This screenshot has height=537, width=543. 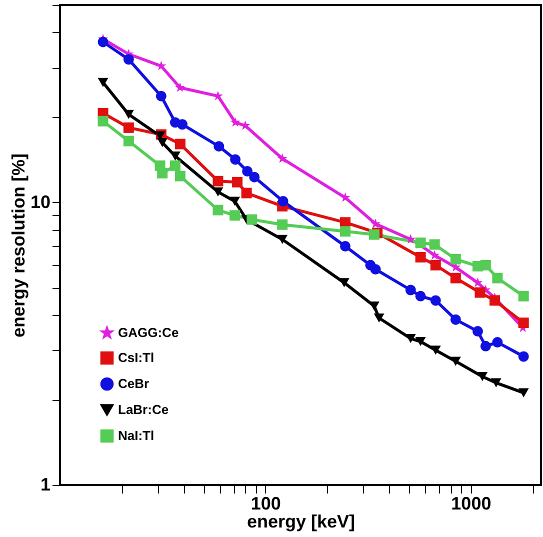 What do you see at coordinates (18, 245) in the screenshot?
I see `y-axis-title: energy resolution [%]` at bounding box center [18, 245].